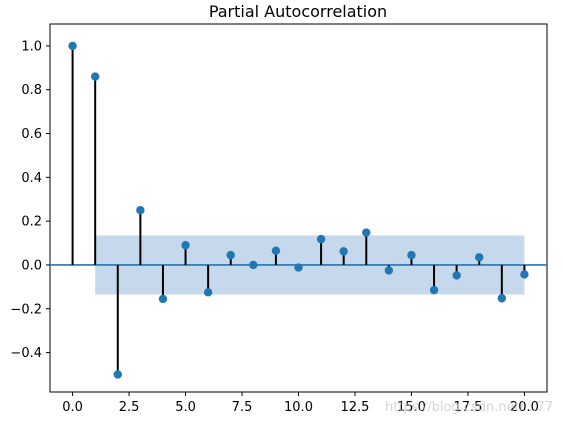 This screenshot has height=424, width=564. Describe the element at coordinates (30, 200) in the screenshot. I see `y-axis: −0.4 −0.2 0.0 0.2 0.4 0.6 0.8 1.0` at that location.